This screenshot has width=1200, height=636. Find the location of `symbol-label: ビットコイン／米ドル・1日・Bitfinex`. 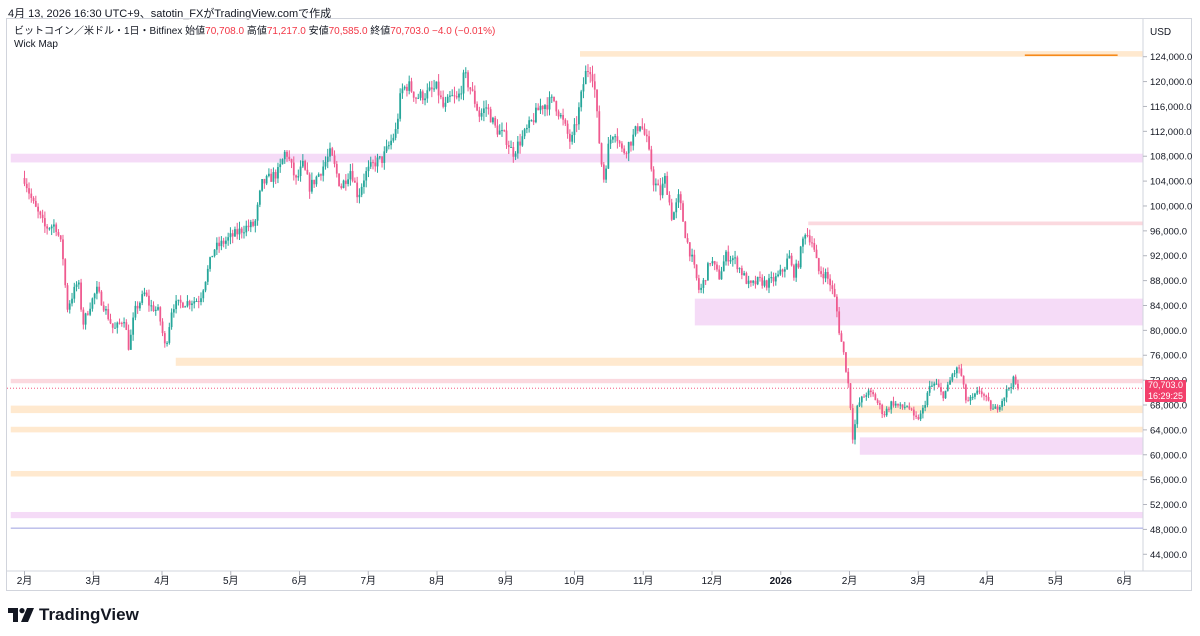

symbol-label: ビットコイン／米ドル・1日・Bitfinex is located at coordinates (98, 31).